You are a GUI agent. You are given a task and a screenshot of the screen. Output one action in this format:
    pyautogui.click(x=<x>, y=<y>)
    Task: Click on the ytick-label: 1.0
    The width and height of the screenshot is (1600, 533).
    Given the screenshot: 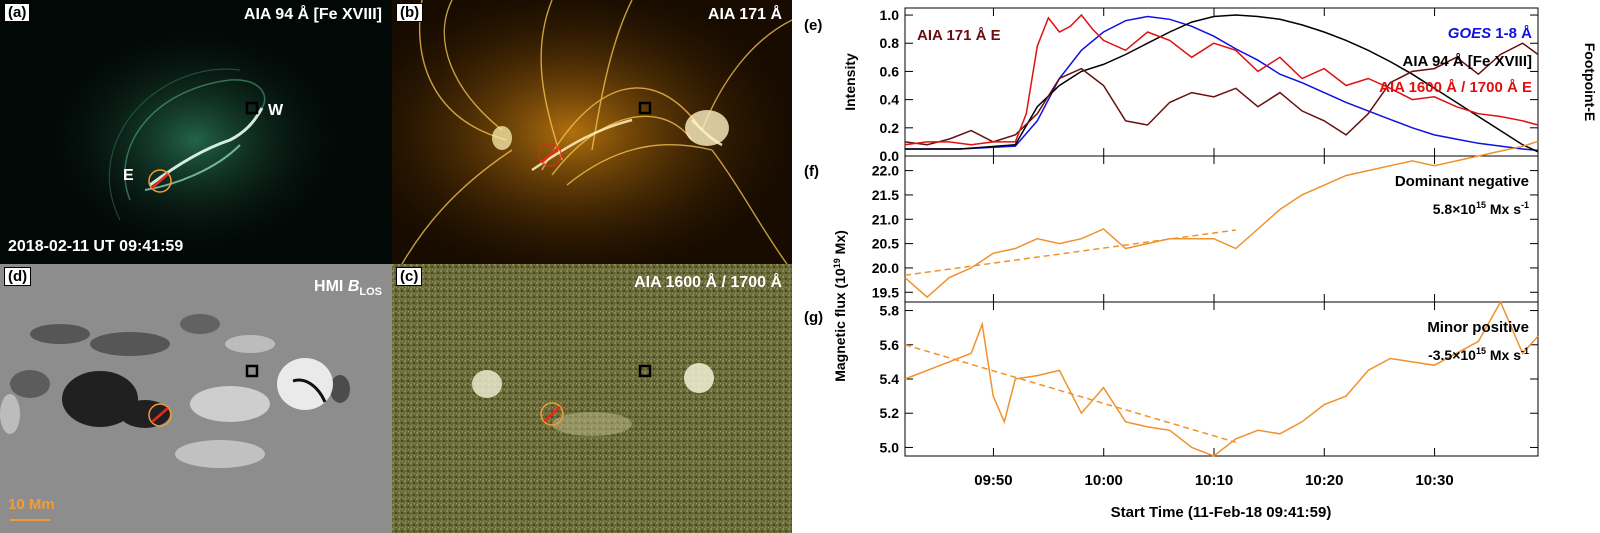 What is the action you would take?
    pyautogui.click(x=890, y=15)
    